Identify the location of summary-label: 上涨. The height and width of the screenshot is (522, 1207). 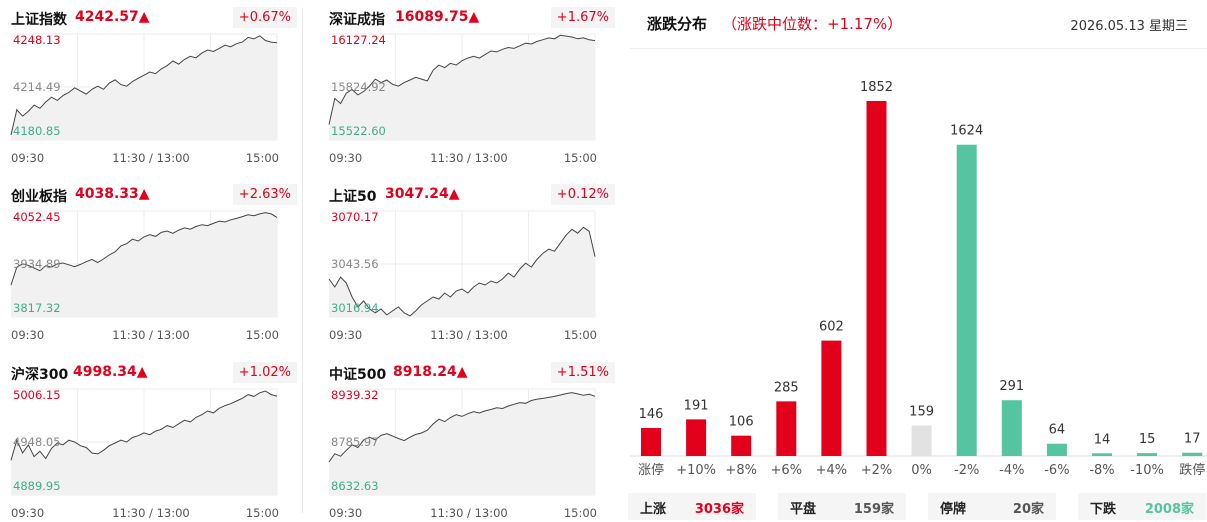
(653, 509).